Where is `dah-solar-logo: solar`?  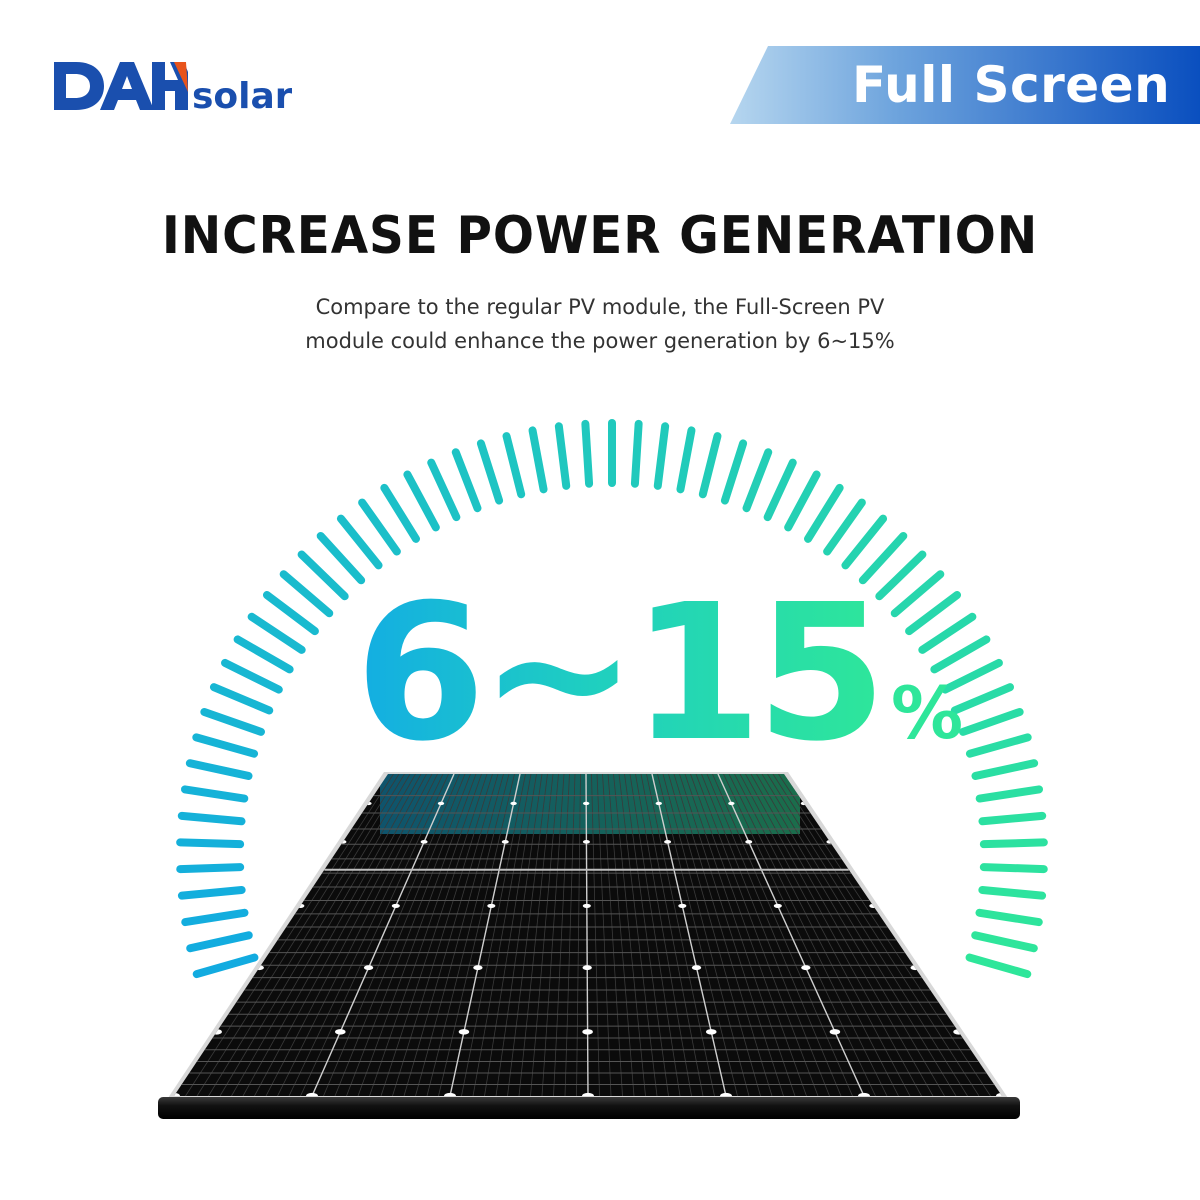
dah-solar-logo: solar is located at coordinates (172, 86).